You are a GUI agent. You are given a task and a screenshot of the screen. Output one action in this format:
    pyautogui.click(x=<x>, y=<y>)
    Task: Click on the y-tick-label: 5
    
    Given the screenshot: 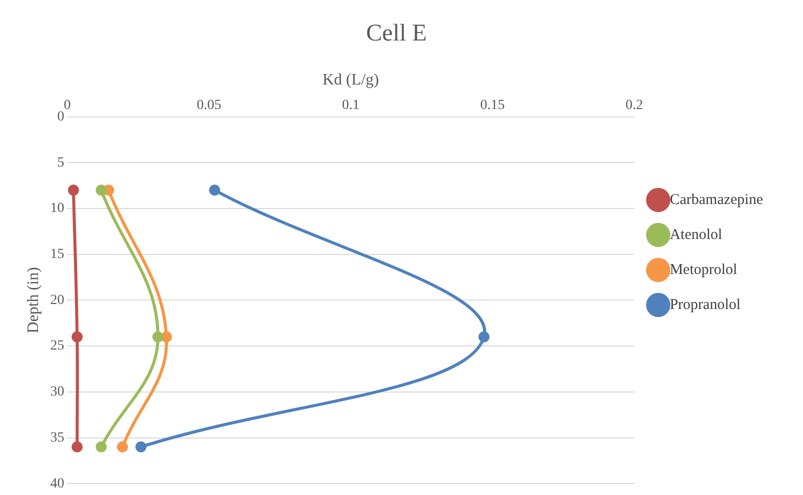 What is the action you would take?
    pyautogui.click(x=60, y=162)
    